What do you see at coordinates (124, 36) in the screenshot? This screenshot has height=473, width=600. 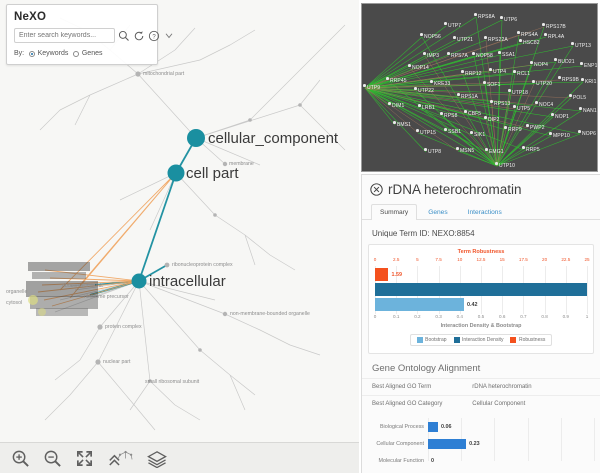 I see `search-icon` at bounding box center [124, 36].